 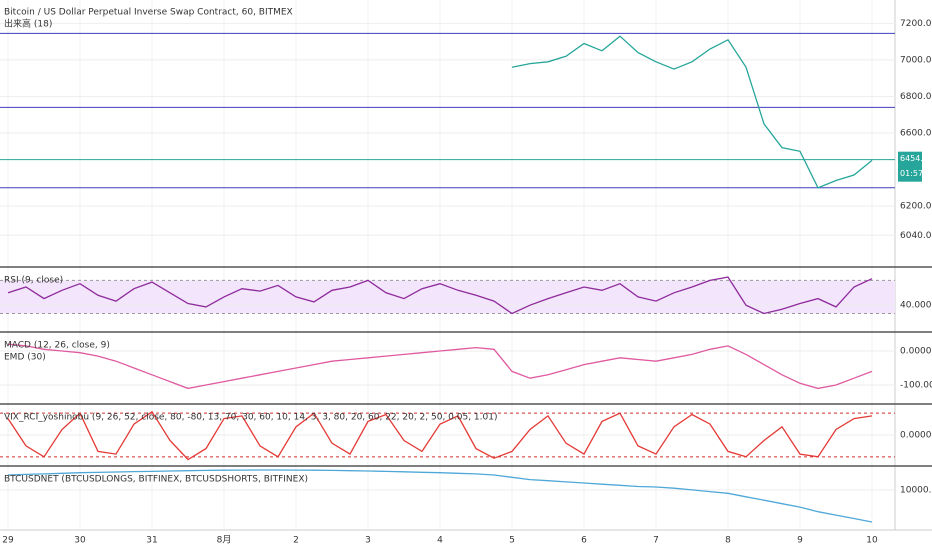 What do you see at coordinates (916, 60) in the screenshot?
I see `y-tick-label: 7000.0` at bounding box center [916, 60].